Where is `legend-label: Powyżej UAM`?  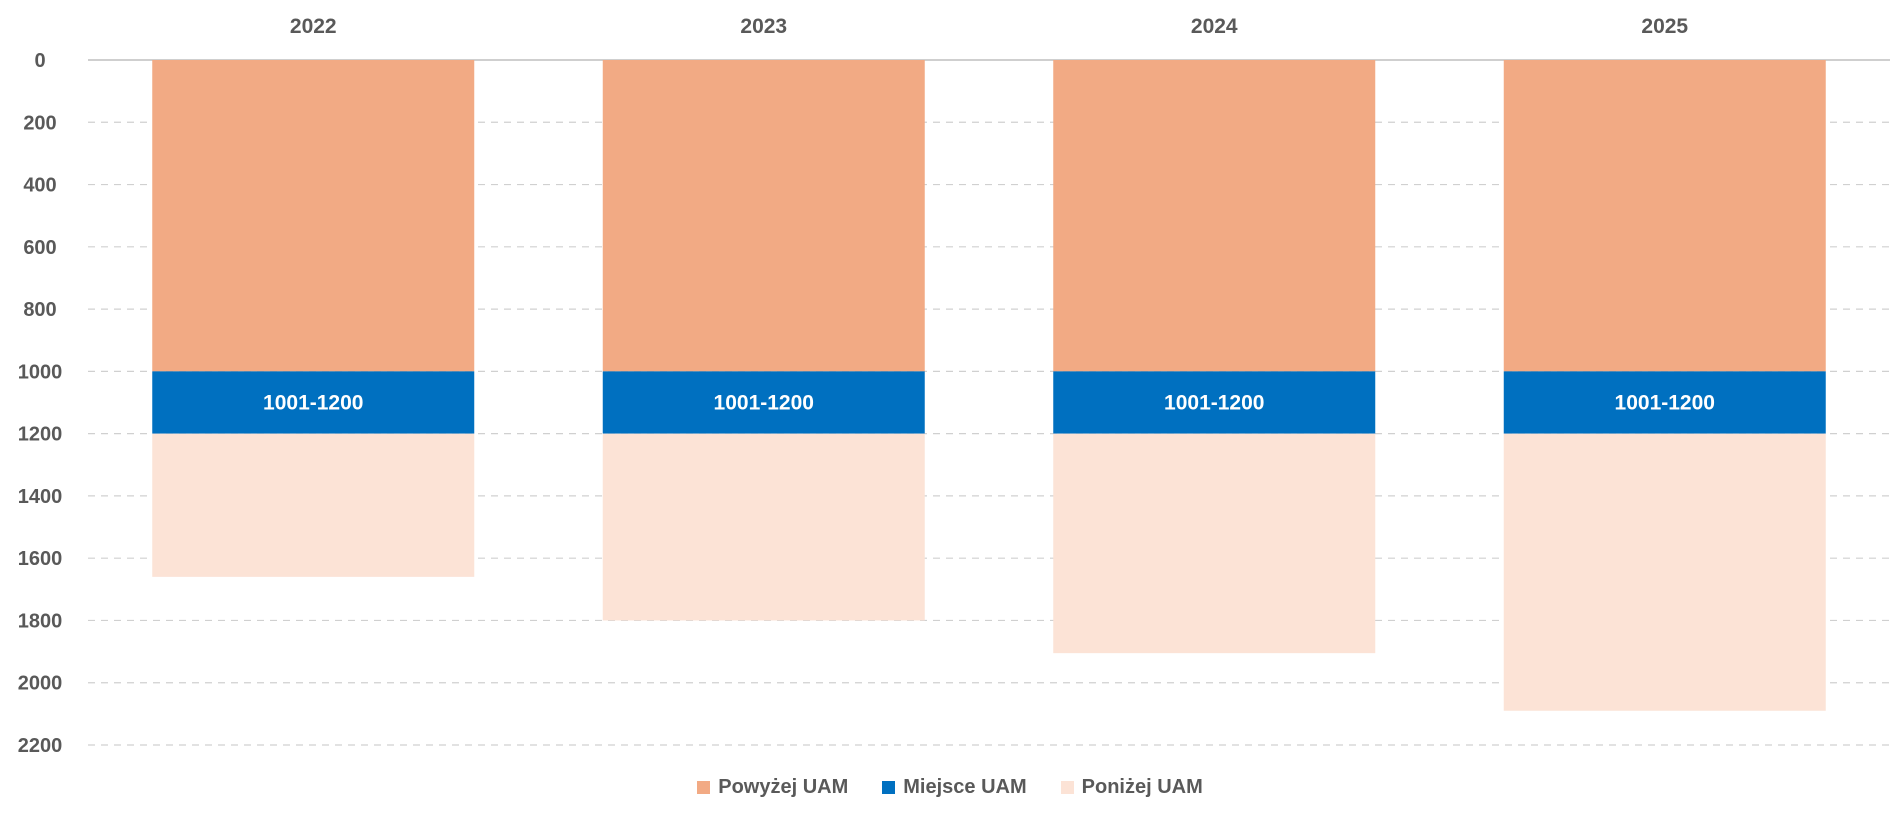 legend-label: Powyżej UAM is located at coordinates (783, 787).